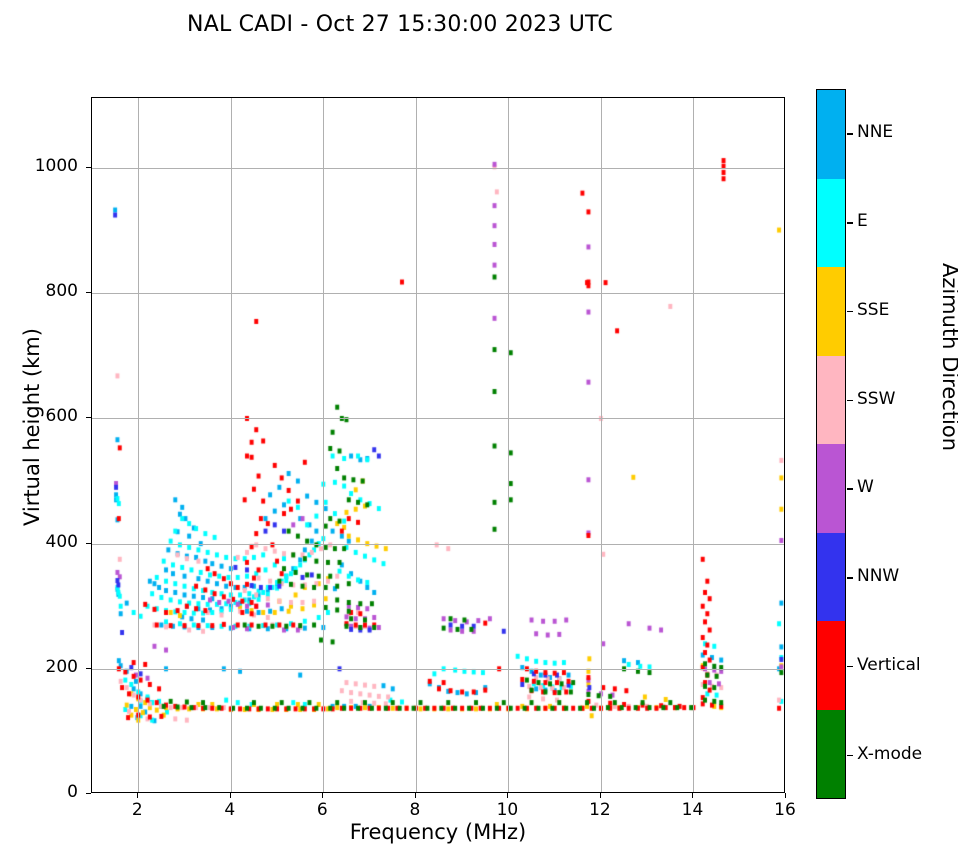 This screenshot has height=857, width=958. What do you see at coordinates (890, 753) in the screenshot?
I see `colorbar-label-x-mode: X-mode` at bounding box center [890, 753].